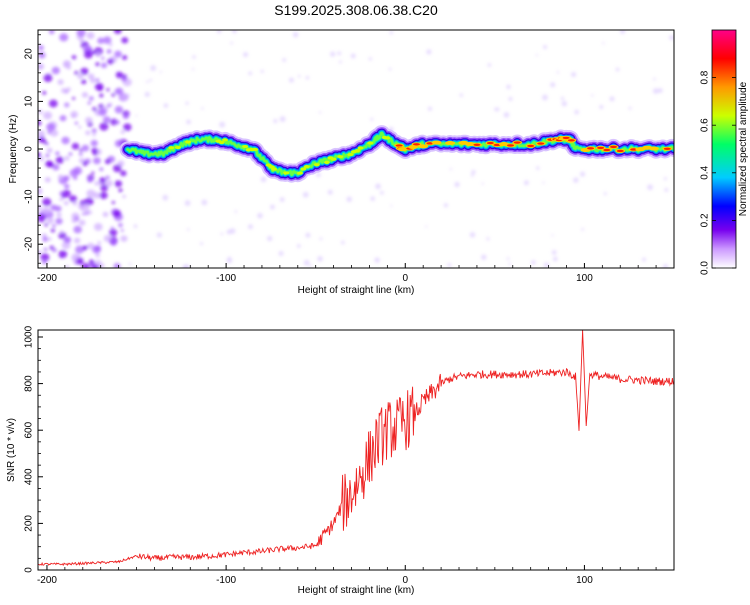 The height and width of the screenshot is (605, 750). What do you see at coordinates (29, 429) in the screenshot?
I see `snr-ytick-label: 600` at bounding box center [29, 429].